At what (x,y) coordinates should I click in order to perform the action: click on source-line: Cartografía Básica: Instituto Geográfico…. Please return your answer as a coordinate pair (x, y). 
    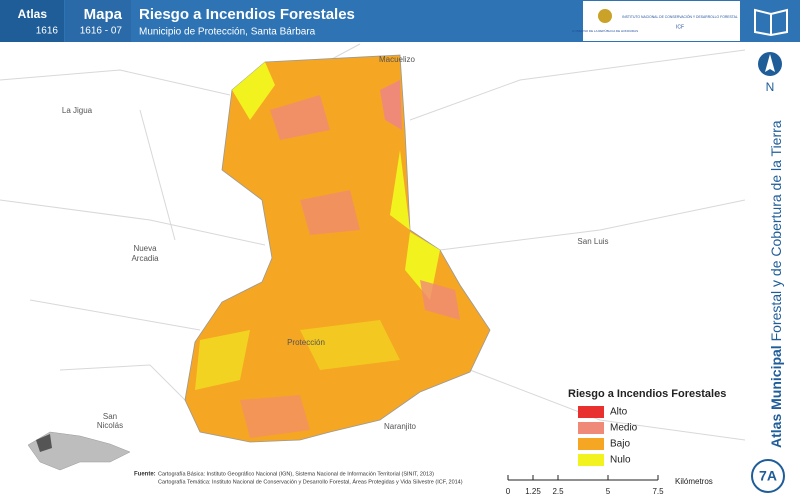
    Looking at the image, I should click on (296, 474).